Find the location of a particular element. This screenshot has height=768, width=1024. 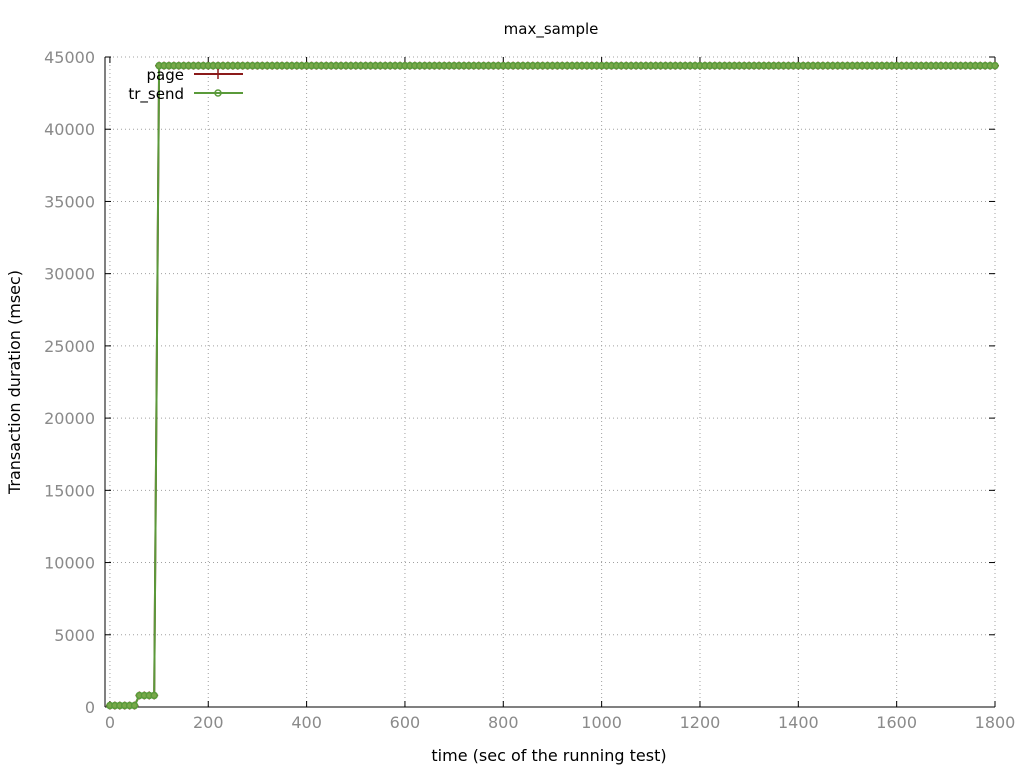

legend-plus-marker-icon is located at coordinates (218, 74).